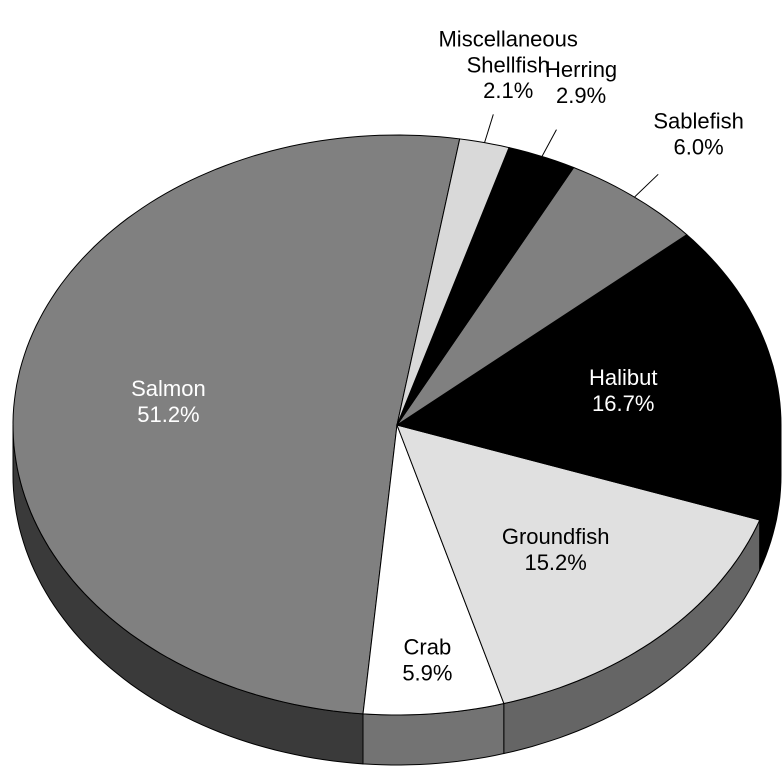 The image size is (783, 773). Describe the element at coordinates (698, 120) in the screenshot. I see `slice-label: Sablefish` at that location.